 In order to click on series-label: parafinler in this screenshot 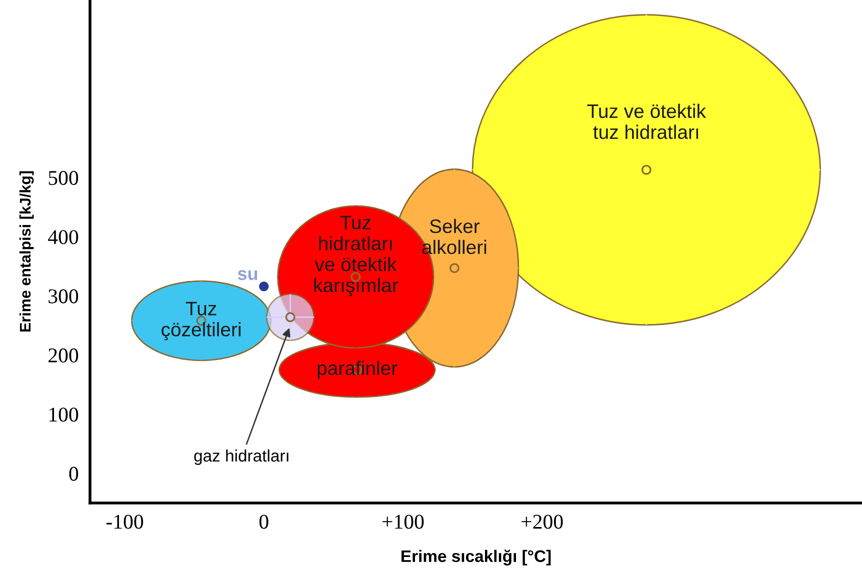, I will do `click(358, 369)`.